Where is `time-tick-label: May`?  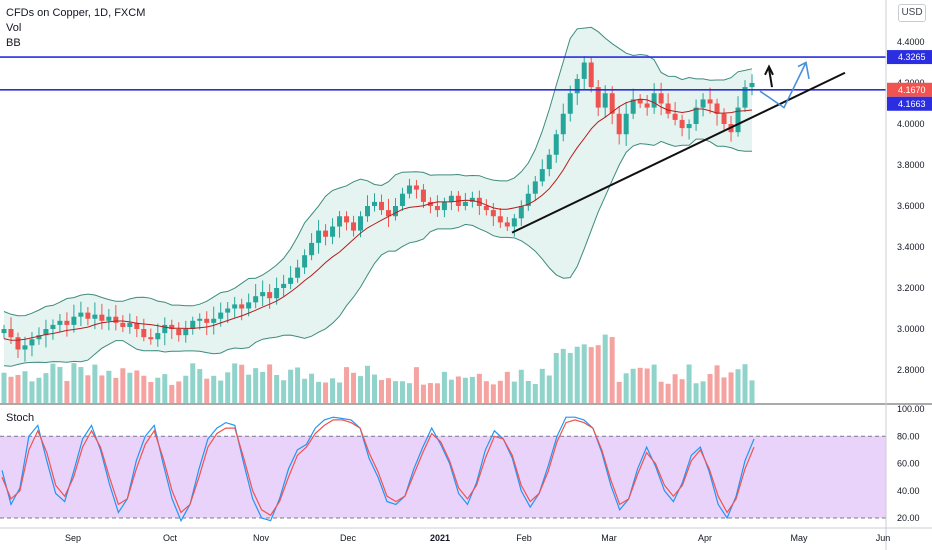 time-tick-label: May is located at coordinates (799, 538).